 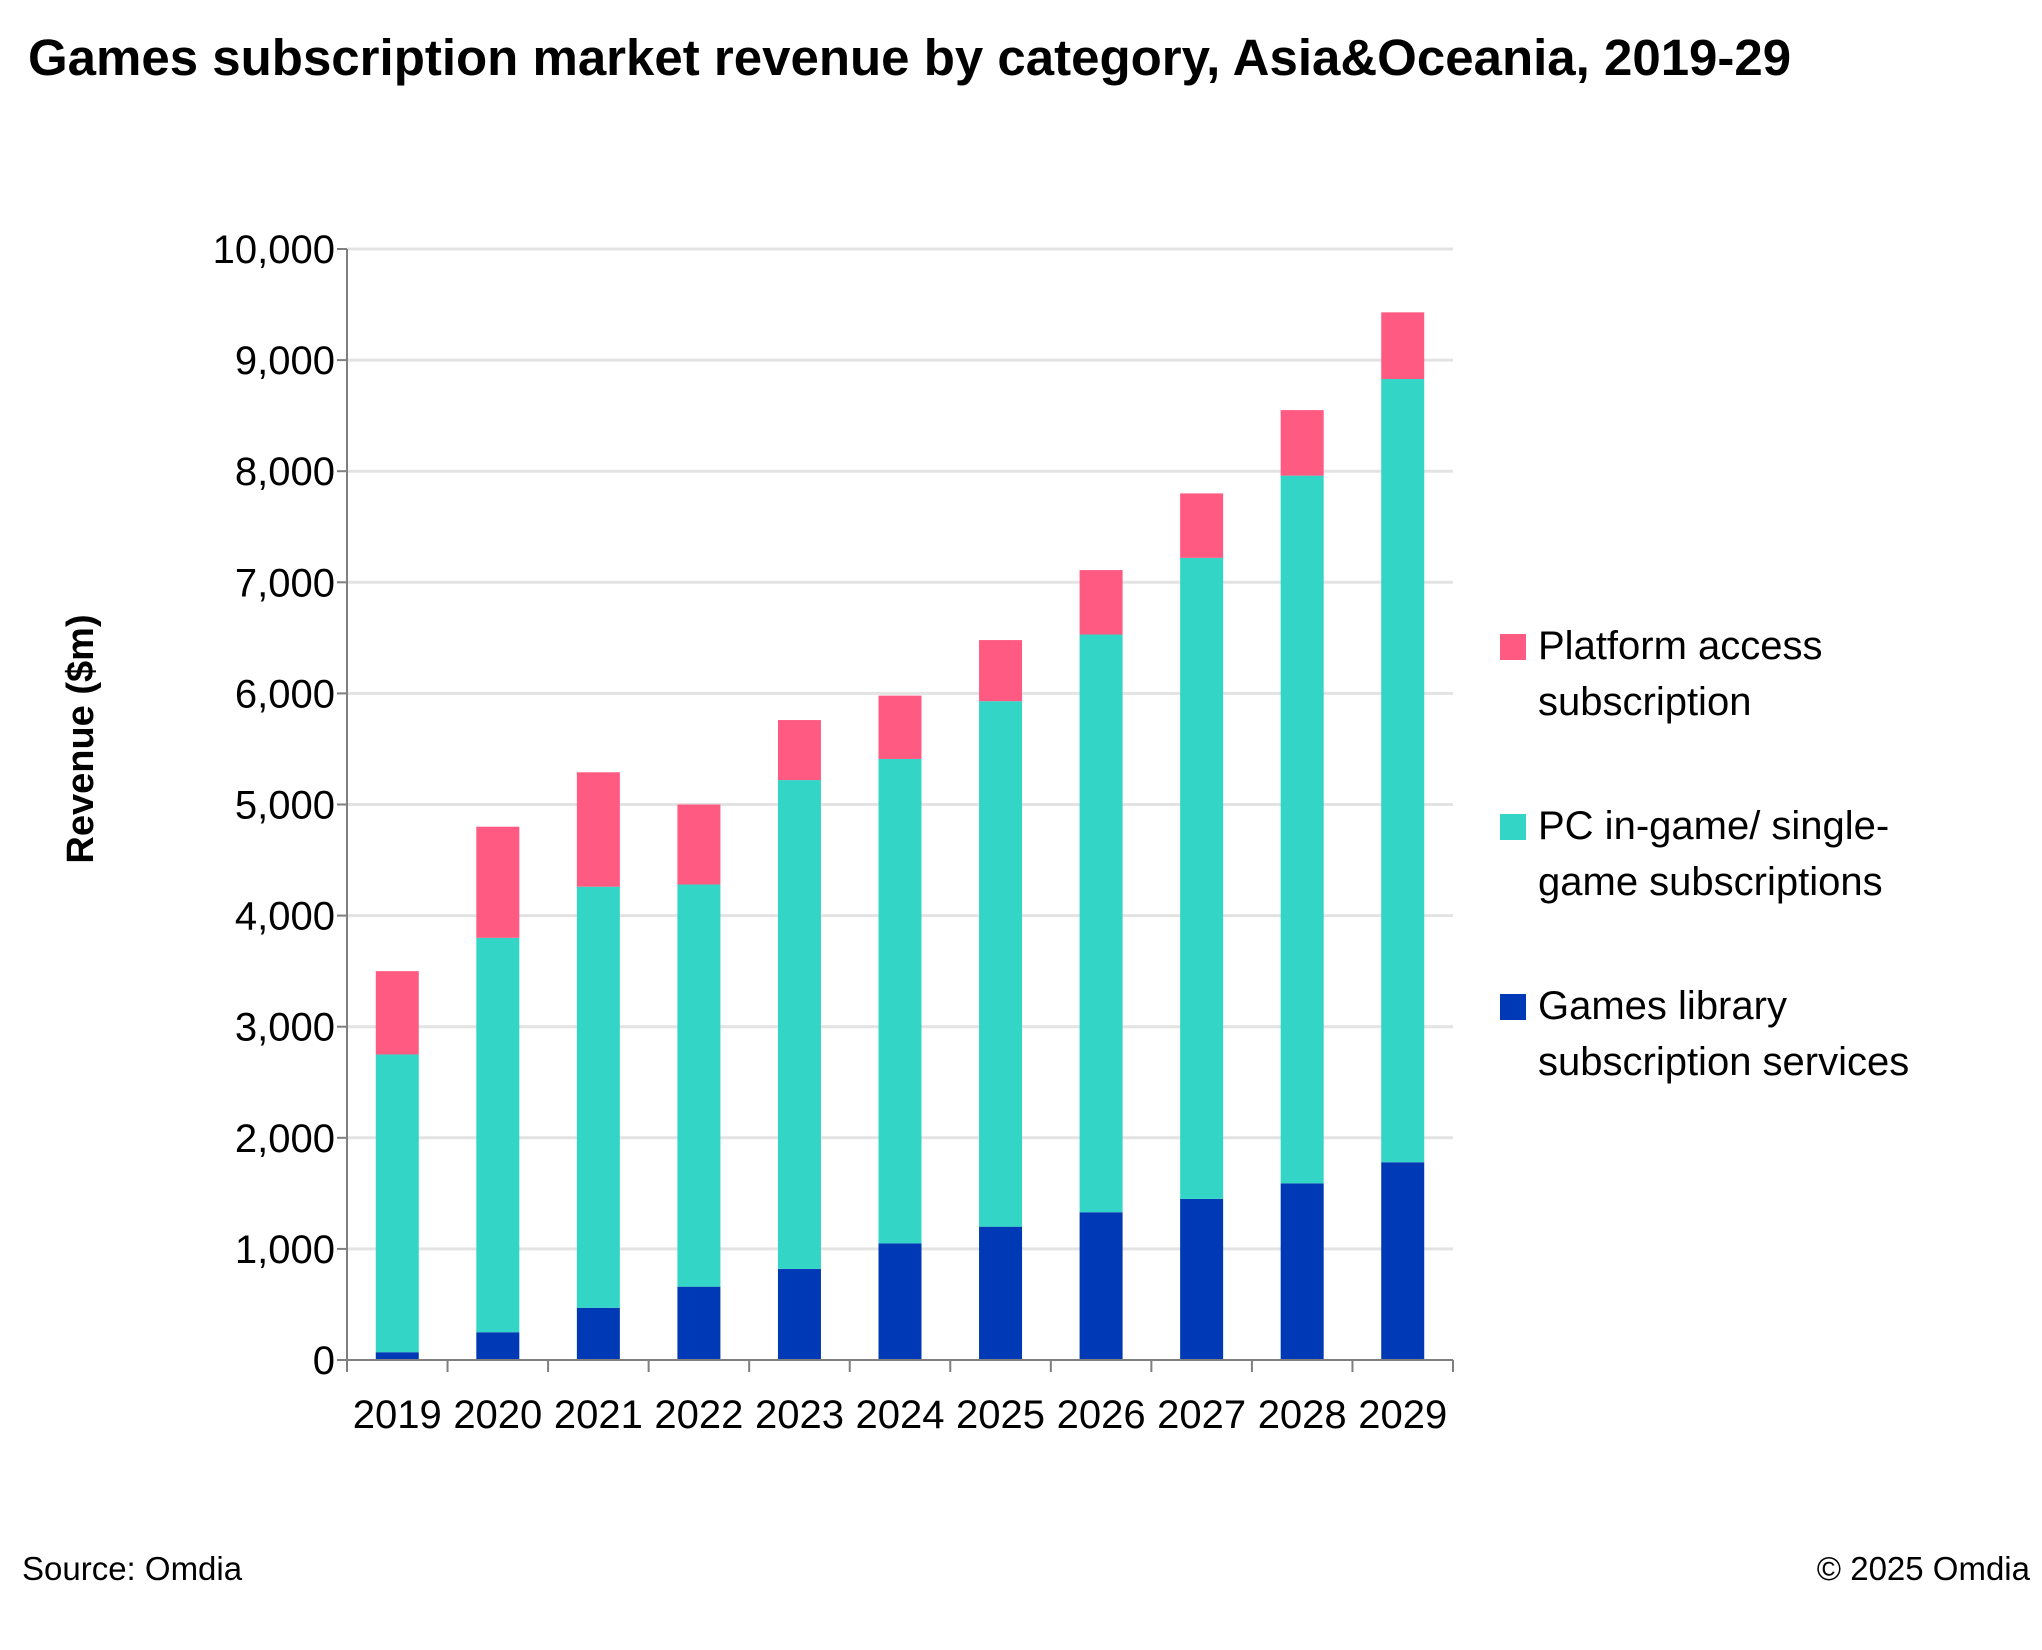 I want to click on legend-label-line: subscription services, so click(x=1724, y=1062).